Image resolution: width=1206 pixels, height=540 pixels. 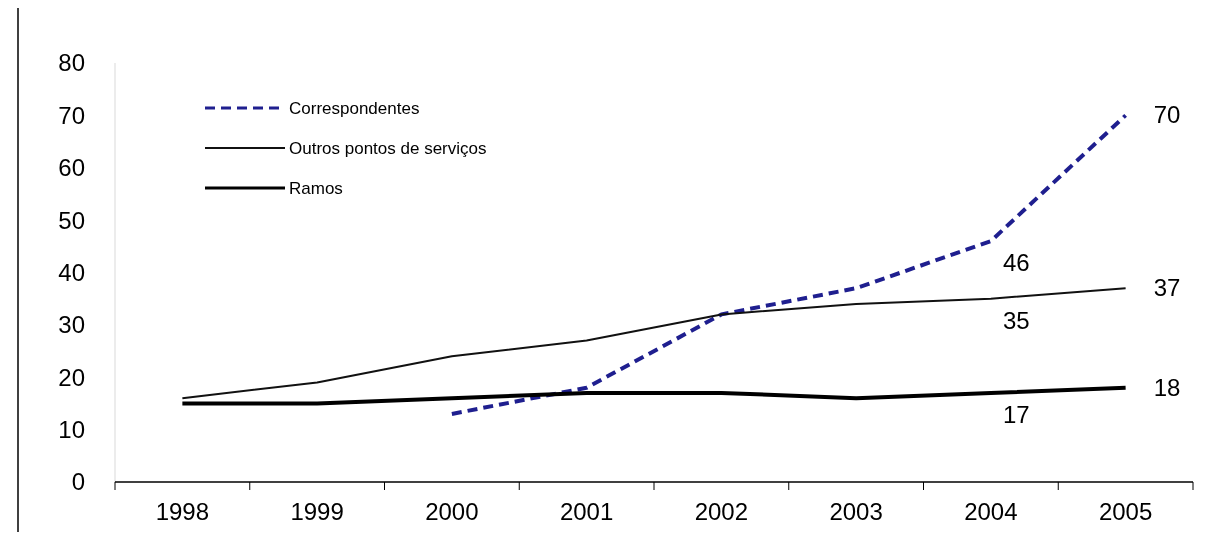 I want to click on y-tick-label: 40, so click(x=71, y=272).